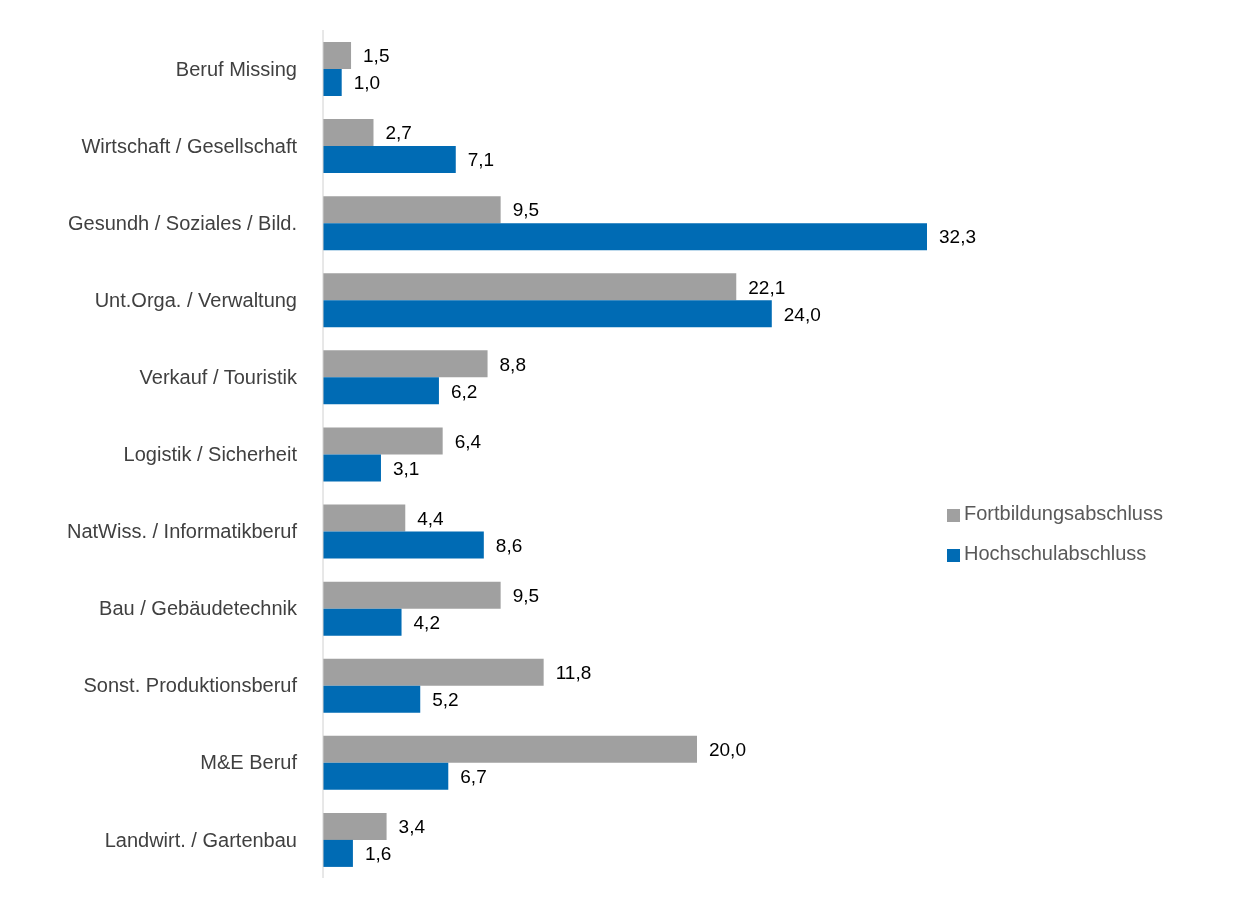  What do you see at coordinates (481, 160) in the screenshot?
I see `data-label: 7,1` at bounding box center [481, 160].